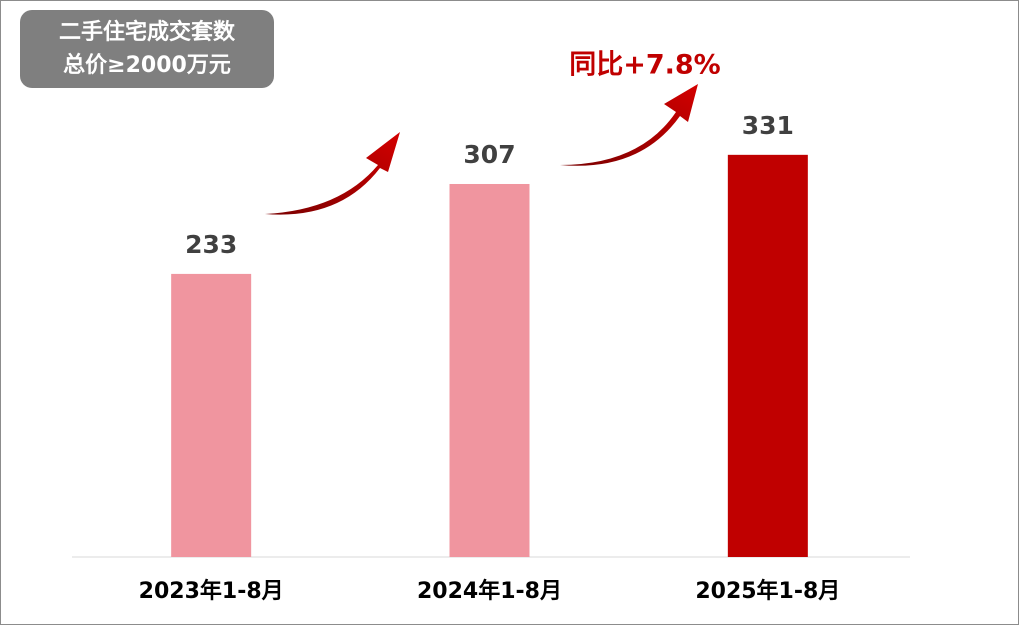  I want to click on chart-subtitle: 总价≥2000万元, so click(147, 65).